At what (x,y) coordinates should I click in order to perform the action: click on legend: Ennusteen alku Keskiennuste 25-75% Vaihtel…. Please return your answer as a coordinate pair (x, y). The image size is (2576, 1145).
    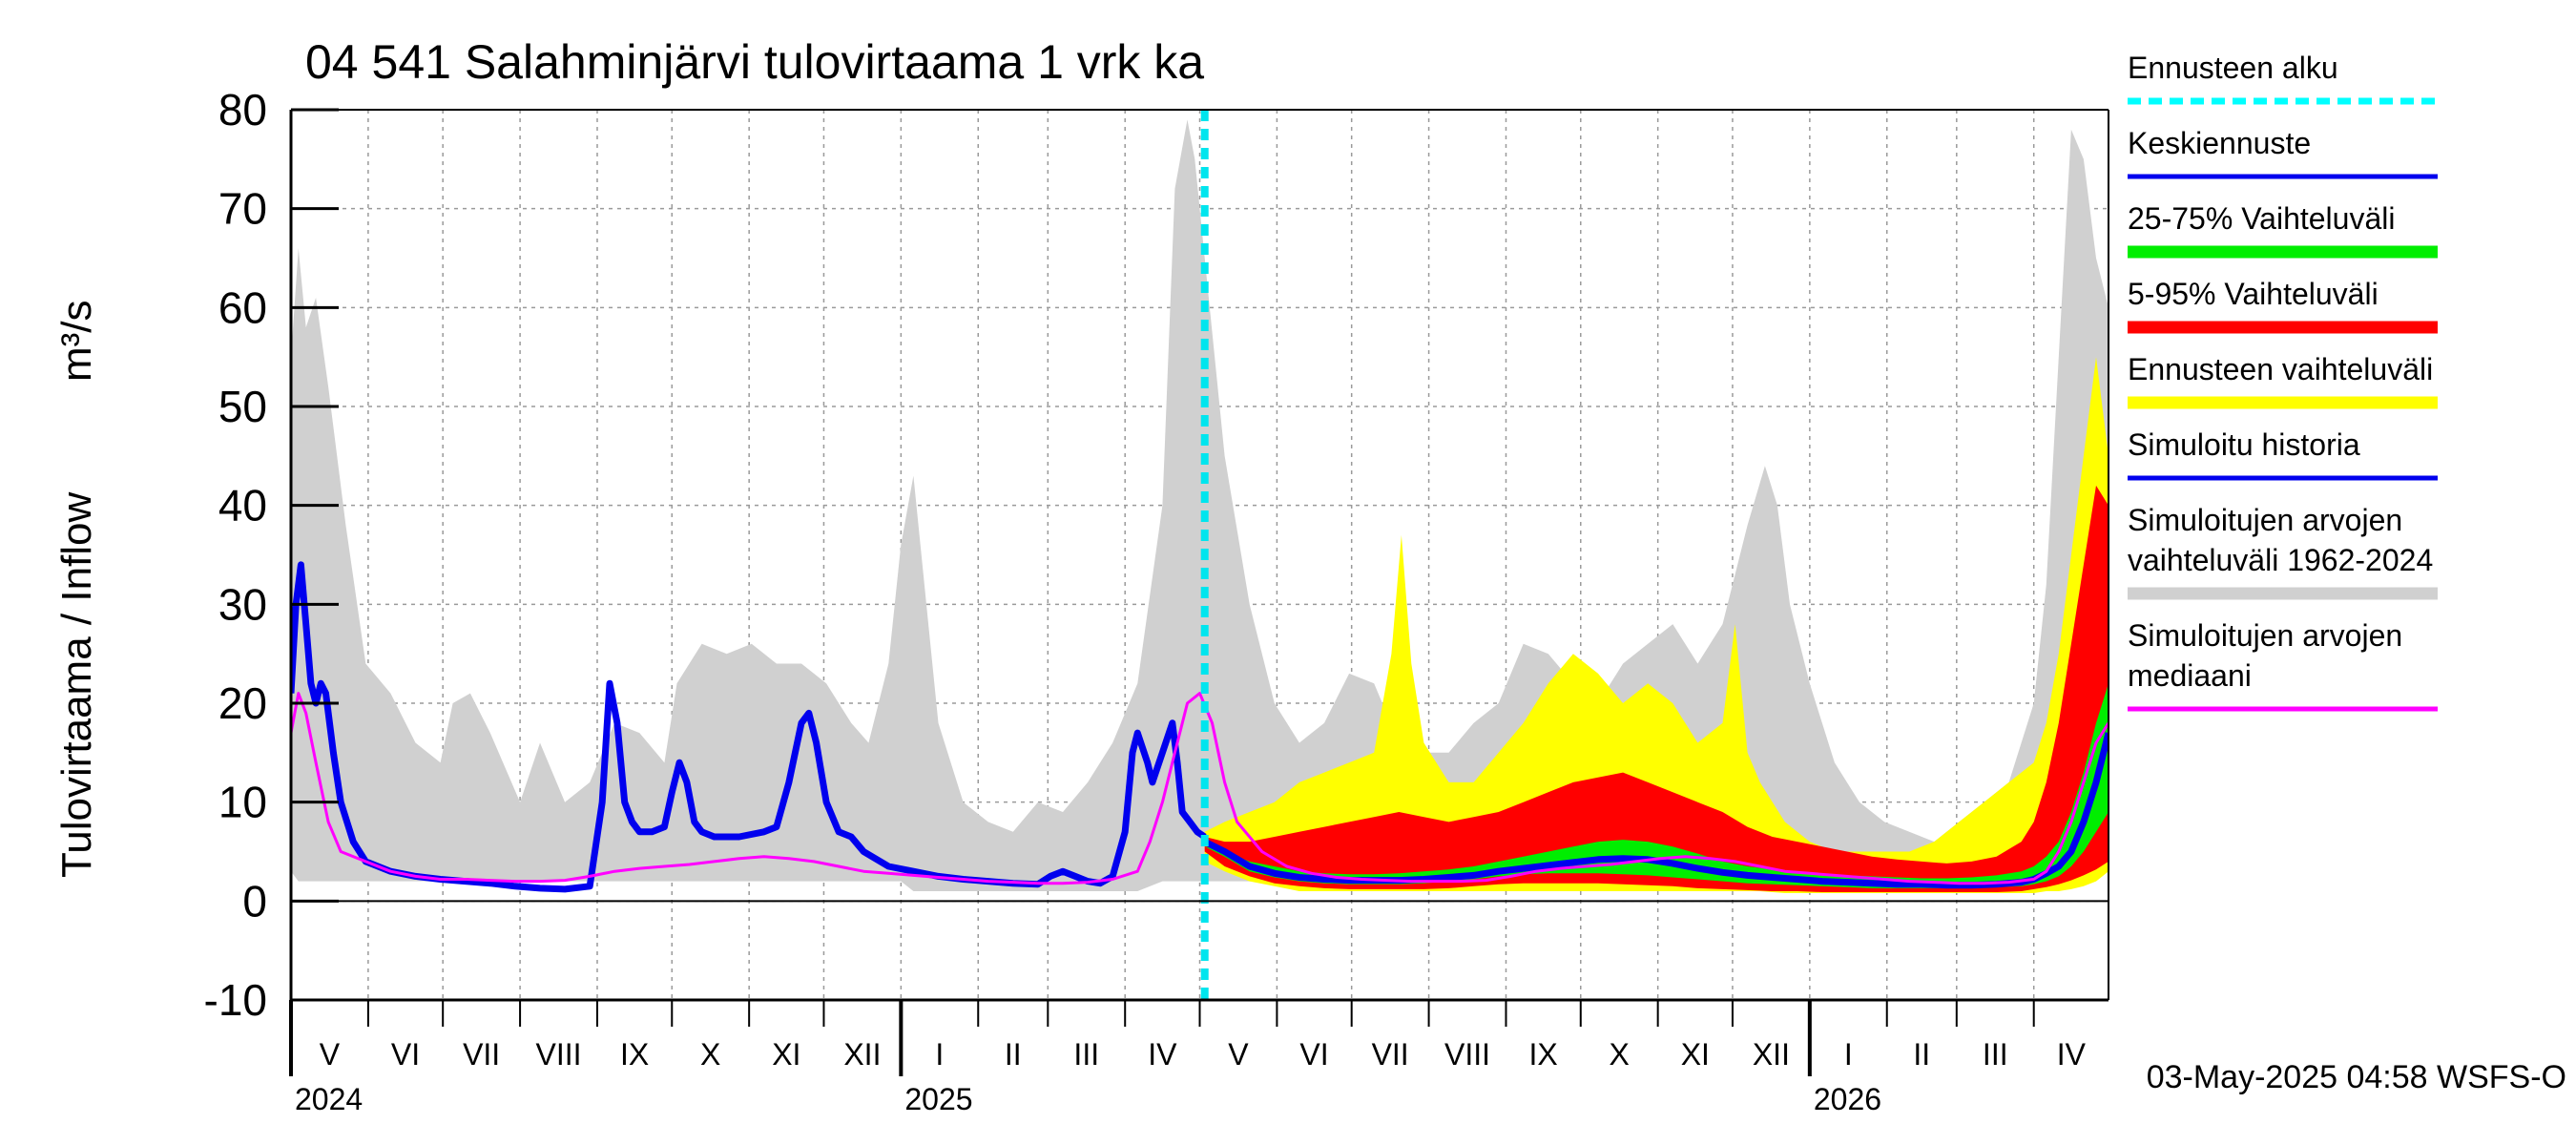
    Looking at the image, I should click on (2283, 381).